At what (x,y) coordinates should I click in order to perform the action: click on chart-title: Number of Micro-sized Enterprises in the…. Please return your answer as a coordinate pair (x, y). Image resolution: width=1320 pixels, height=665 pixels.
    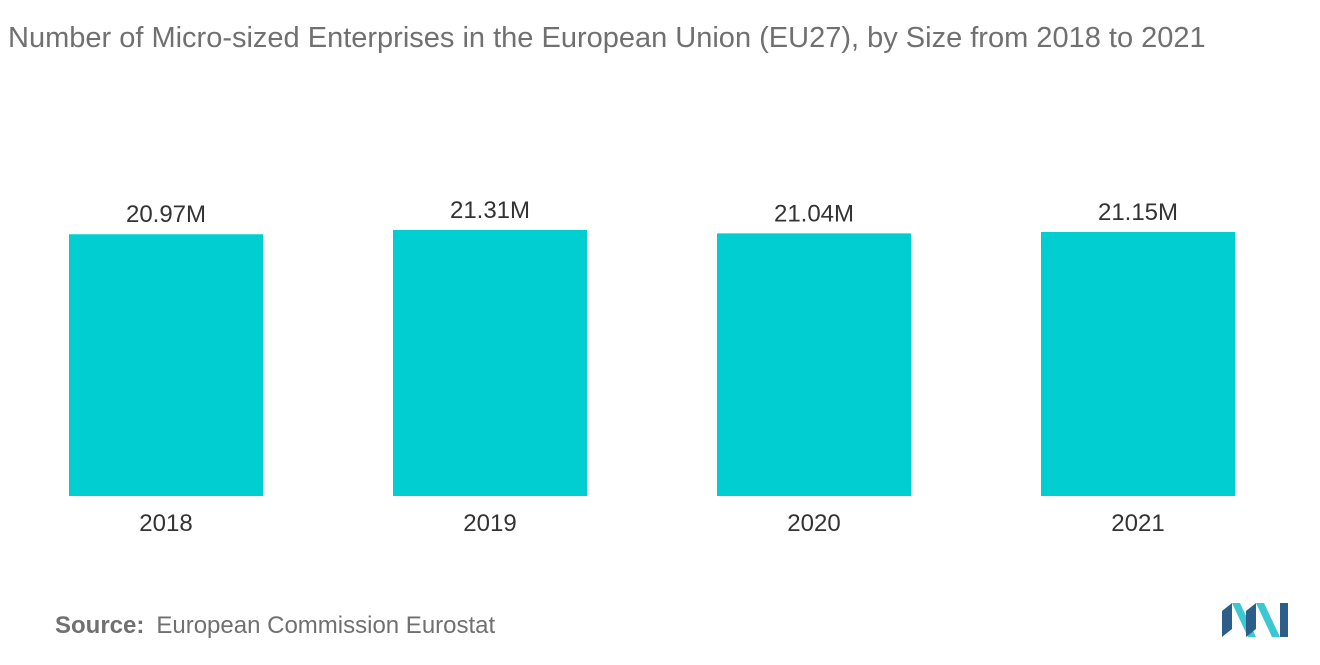
    Looking at the image, I should click on (607, 38).